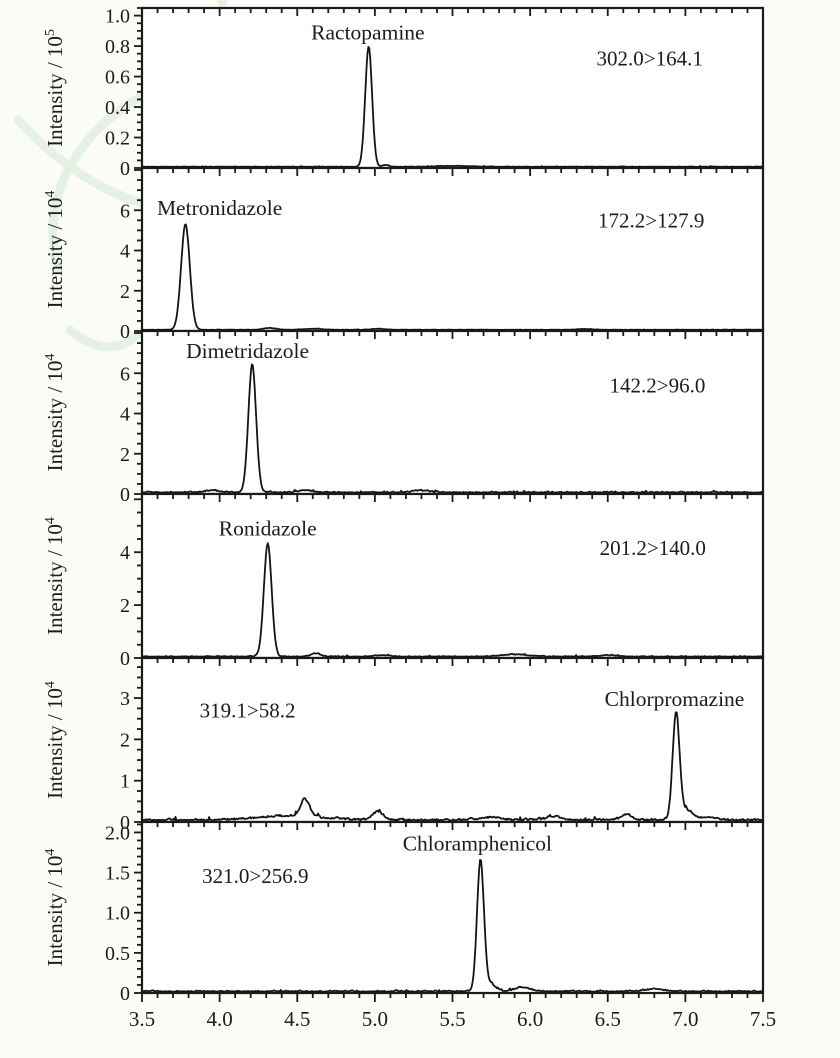  I want to click on transition-label: 201.2>140.0, so click(653, 548).